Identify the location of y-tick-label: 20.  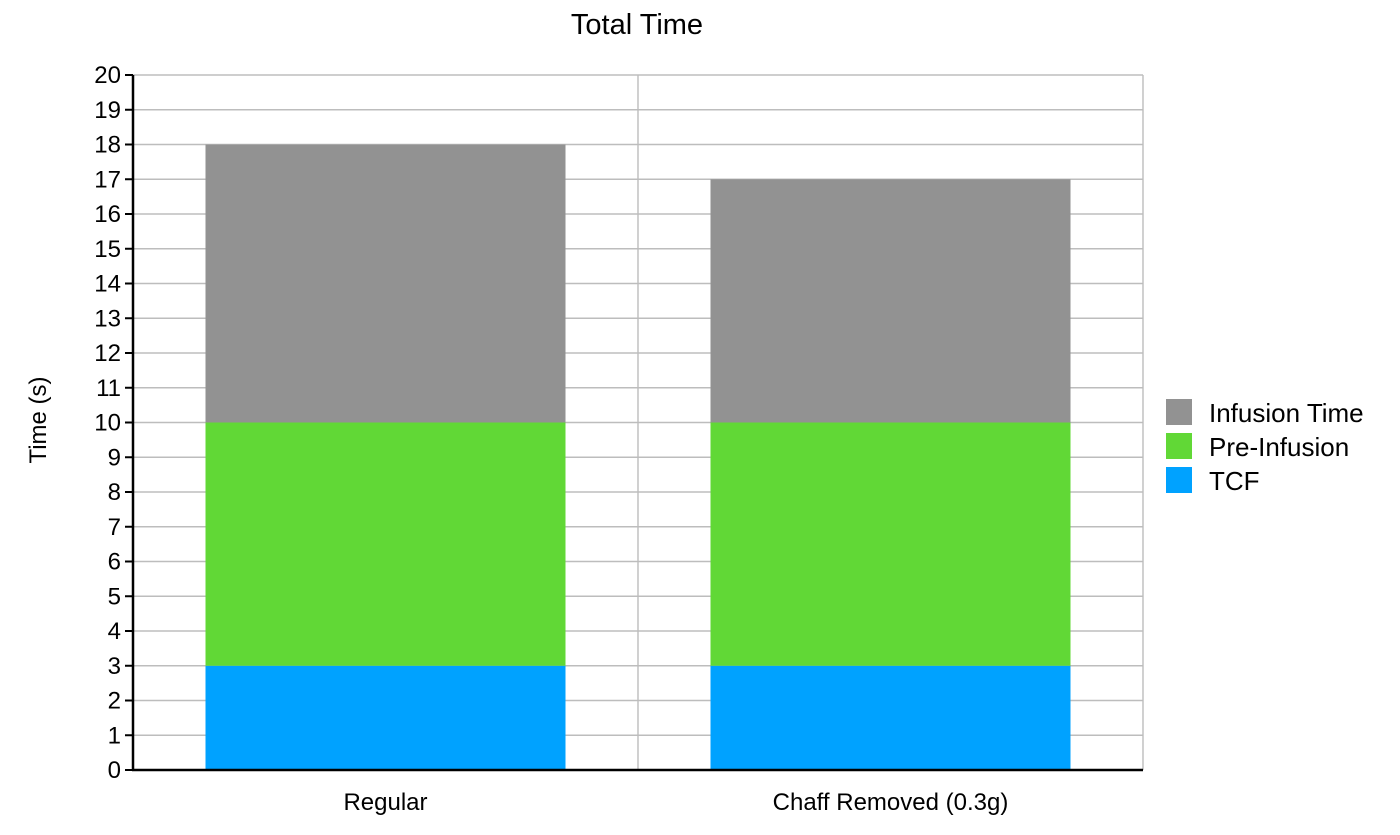
(107, 75).